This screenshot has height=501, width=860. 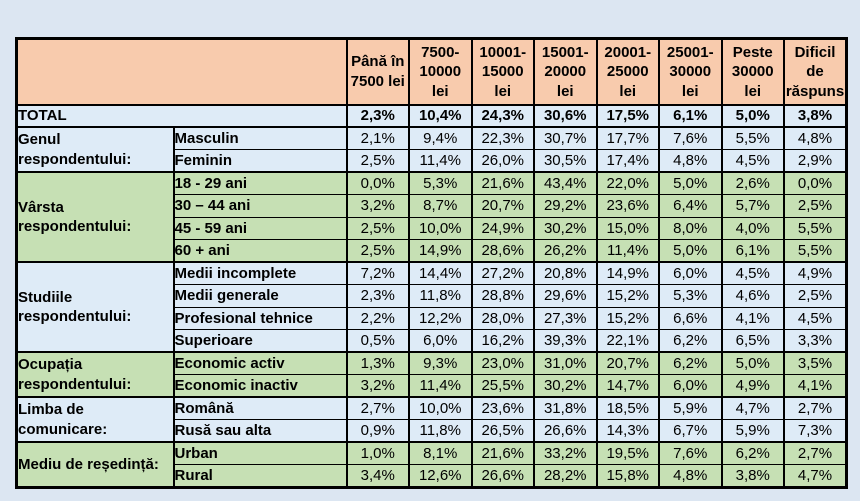 I want to click on value-cell: 6,7%, so click(x=690, y=431).